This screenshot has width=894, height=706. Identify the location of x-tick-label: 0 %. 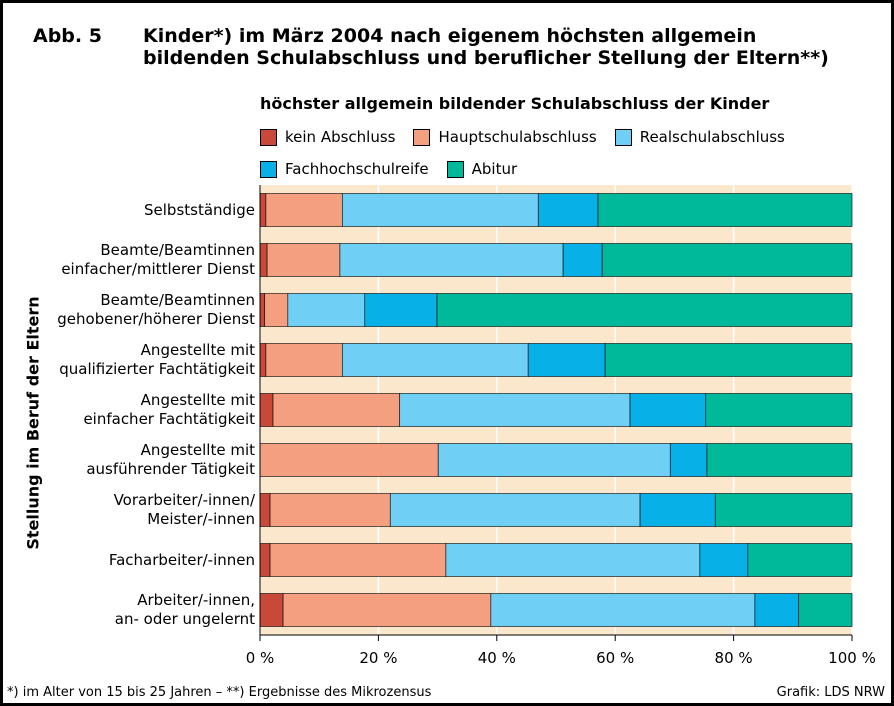
(260, 658).